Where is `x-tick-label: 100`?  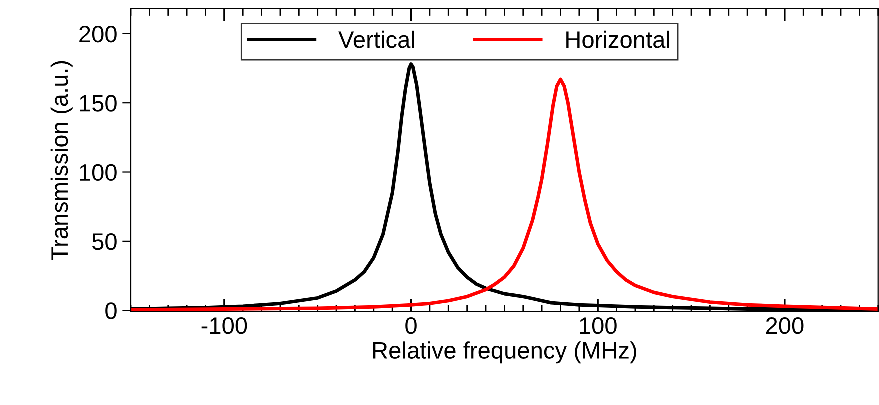
x-tick-label: 100 is located at coordinates (598, 325).